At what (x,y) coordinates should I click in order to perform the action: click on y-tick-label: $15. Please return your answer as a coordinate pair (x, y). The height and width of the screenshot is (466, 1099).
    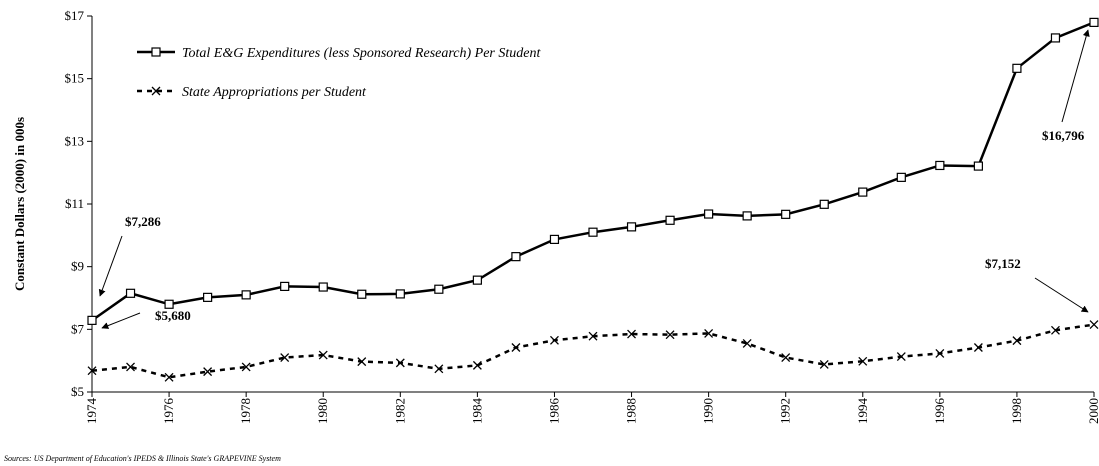
    Looking at the image, I should click on (75, 78).